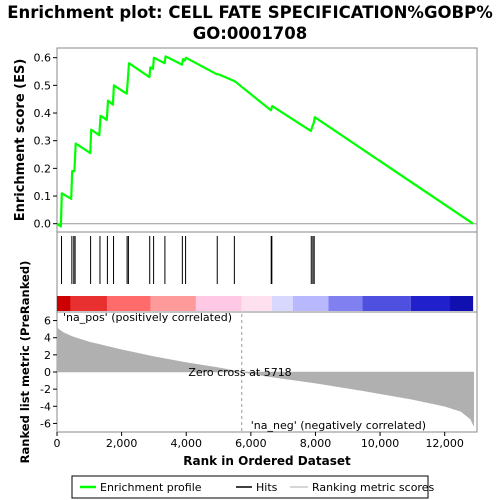 The width and height of the screenshot is (500, 500). Describe the element at coordinates (316, 443) in the screenshot. I see `x-tick-label: 8,000` at that location.